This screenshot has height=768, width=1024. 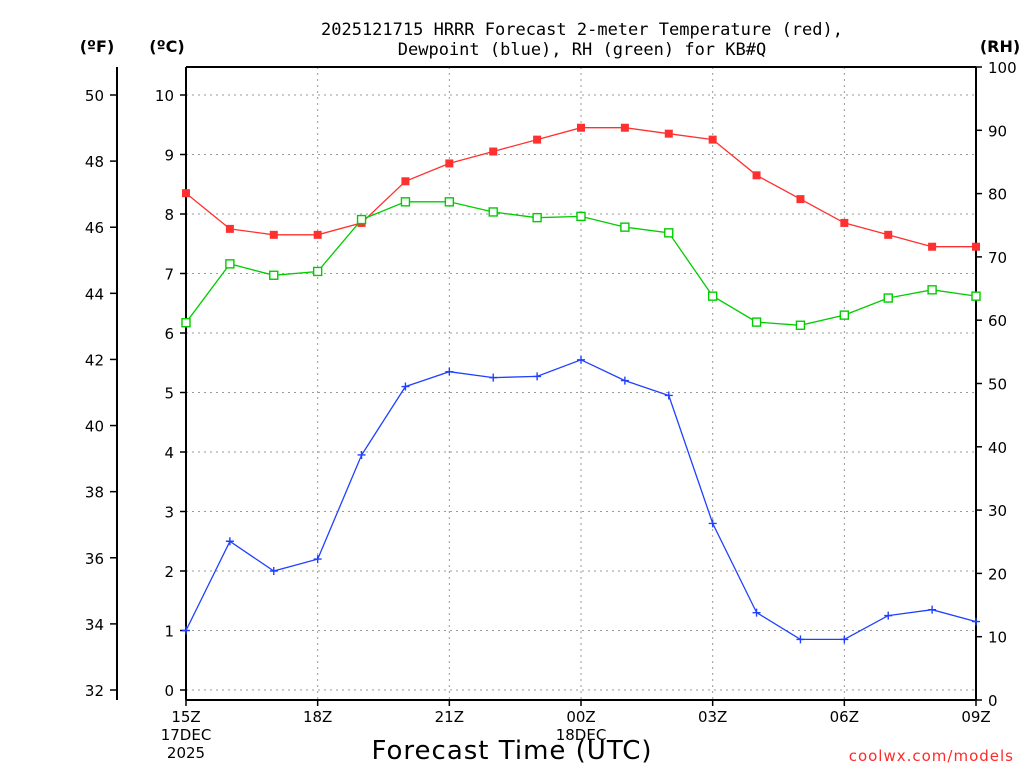 What do you see at coordinates (1002, 68) in the screenshot?
I see `rh-tick-label: 100` at bounding box center [1002, 68].